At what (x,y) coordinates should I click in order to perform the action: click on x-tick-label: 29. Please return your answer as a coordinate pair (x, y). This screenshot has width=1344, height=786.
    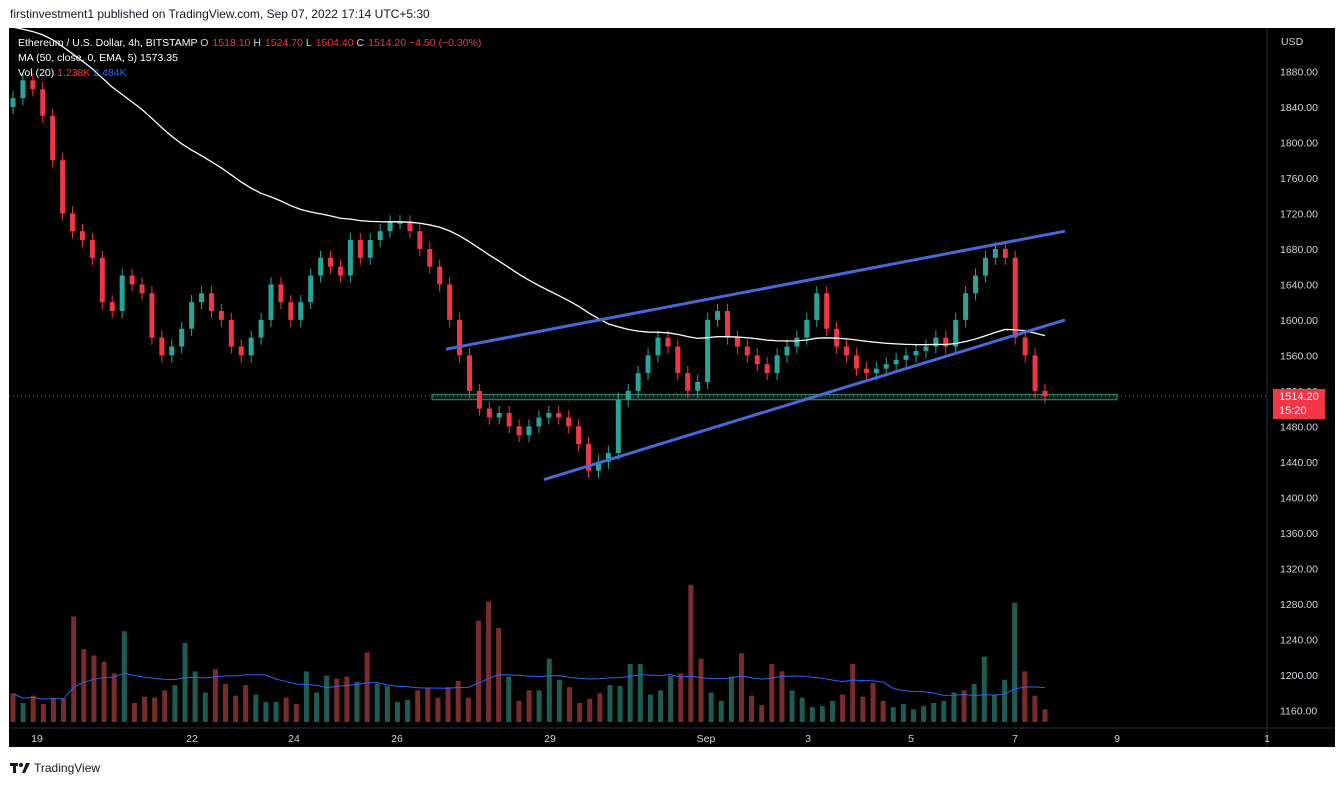
    Looking at the image, I should click on (550, 739).